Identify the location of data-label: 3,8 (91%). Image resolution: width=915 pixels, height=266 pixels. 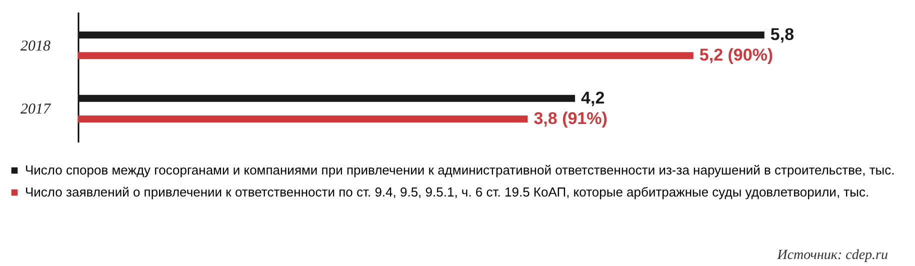
(571, 118).